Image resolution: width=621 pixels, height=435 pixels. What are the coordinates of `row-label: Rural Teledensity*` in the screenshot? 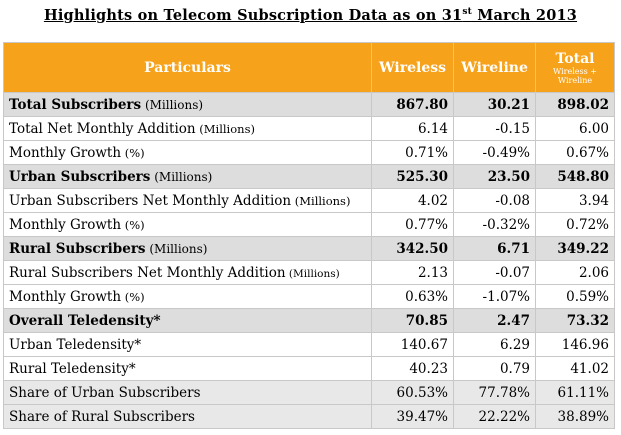 It's located at (72, 368).